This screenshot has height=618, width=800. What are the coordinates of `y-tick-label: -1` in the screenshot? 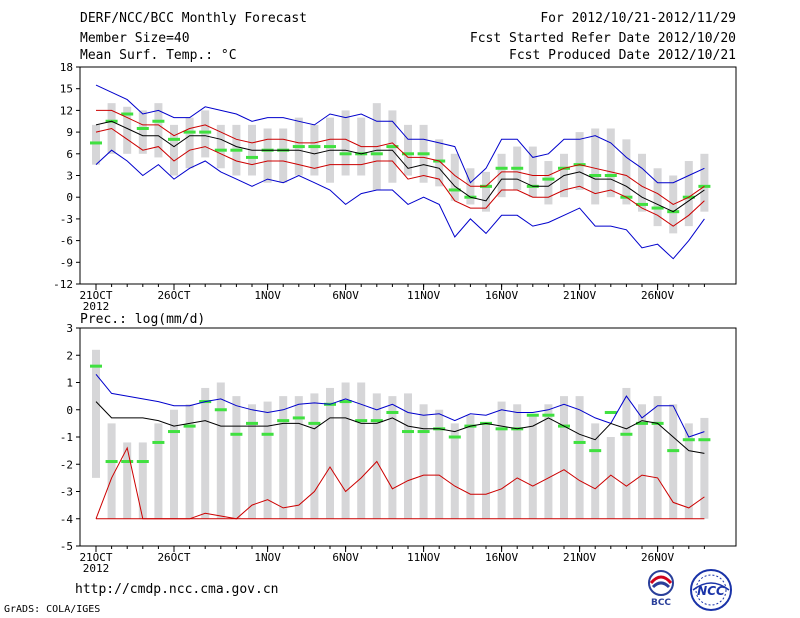 It's located at (66, 437).